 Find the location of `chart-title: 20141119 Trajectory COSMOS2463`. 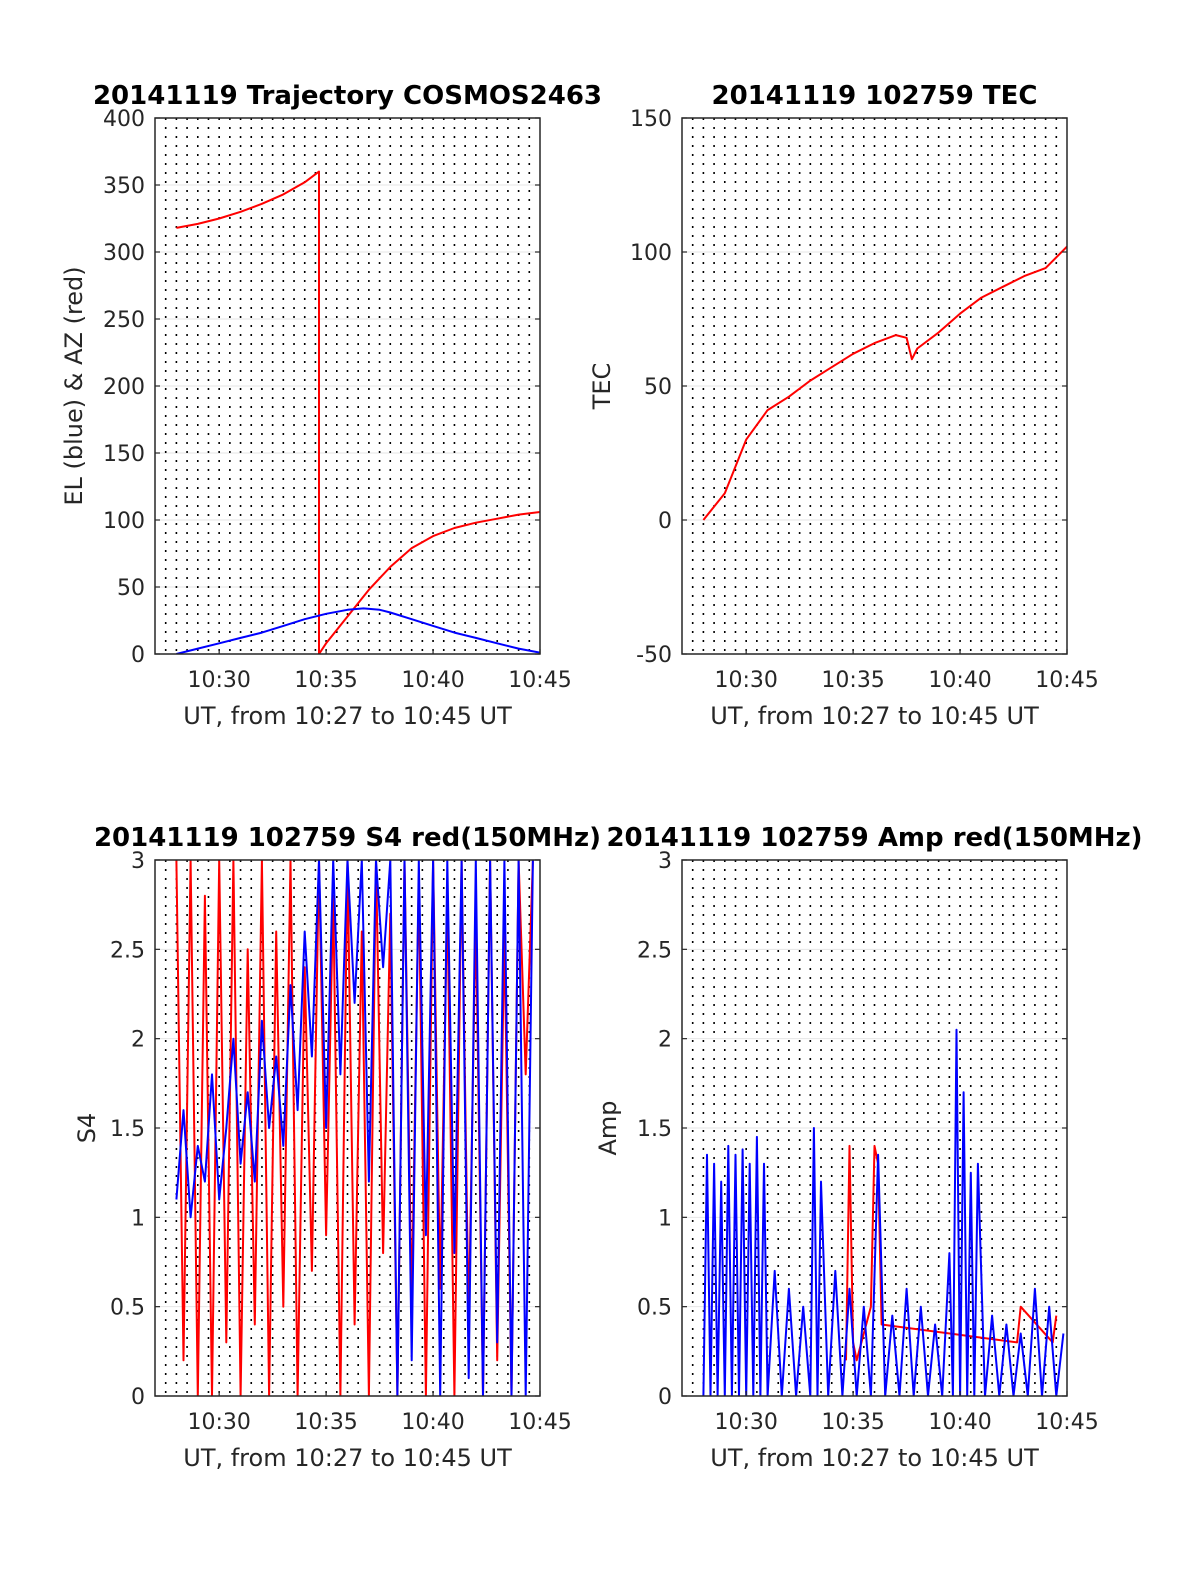

chart-title: 20141119 Trajectory COSMOS2463 is located at coordinates (347, 96).